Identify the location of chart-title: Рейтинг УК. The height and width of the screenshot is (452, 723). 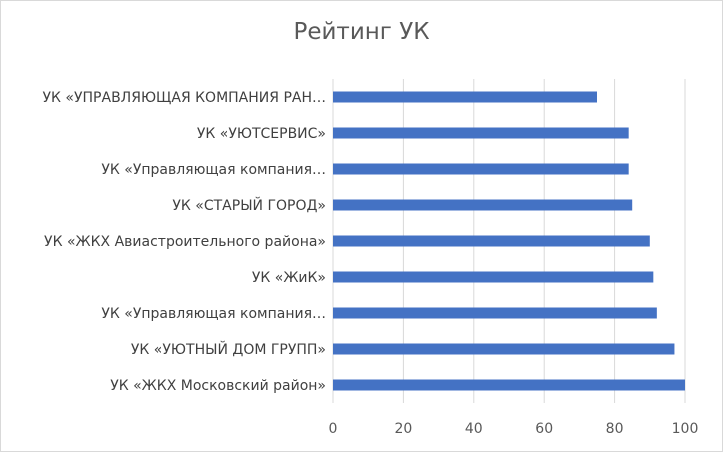
(361, 32).